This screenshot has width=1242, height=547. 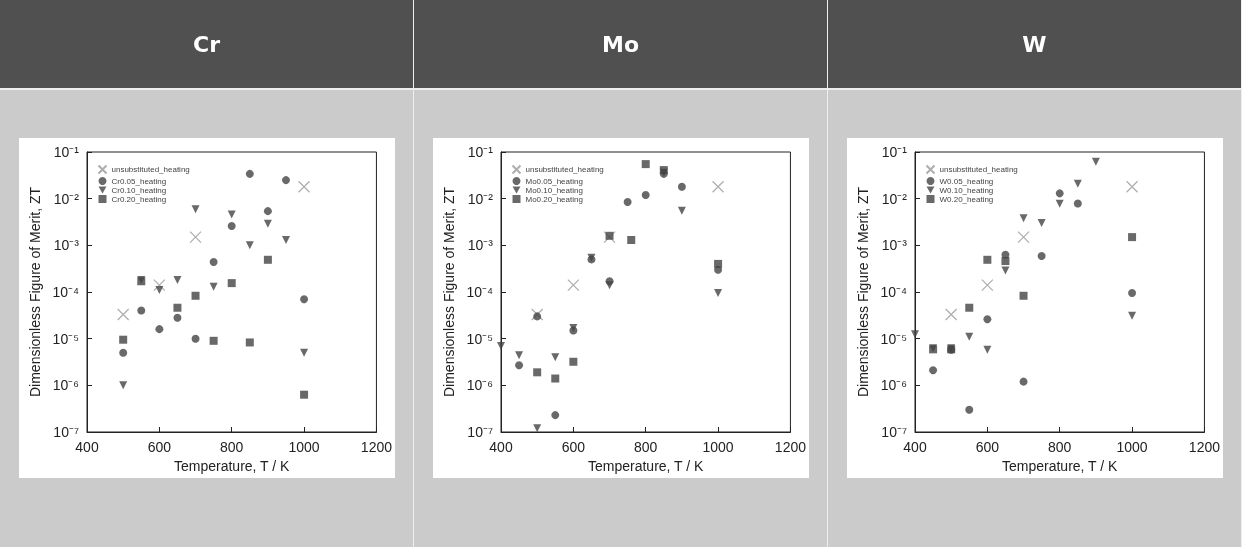 I want to click on chart-title: W, so click(x=1034, y=45).